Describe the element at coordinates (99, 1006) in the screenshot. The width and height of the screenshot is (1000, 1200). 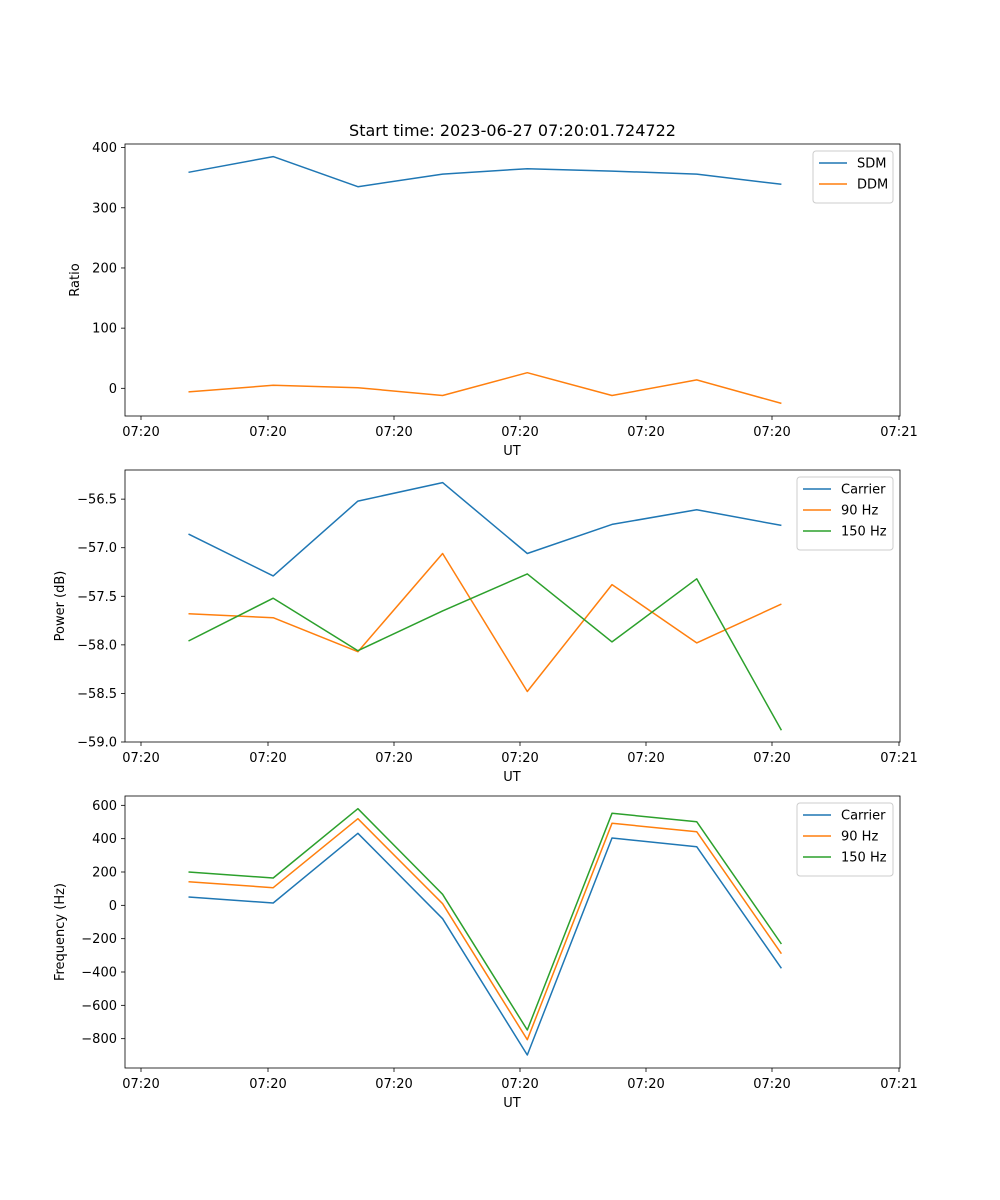
I see `y-tick-label: −600` at that location.